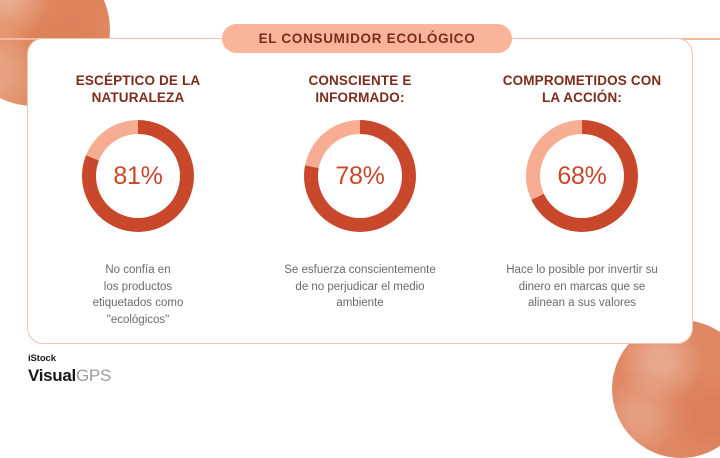 Image resolution: width=720 pixels, height=458 pixels. I want to click on donut-chart-skeptic: 81%, so click(138, 176).